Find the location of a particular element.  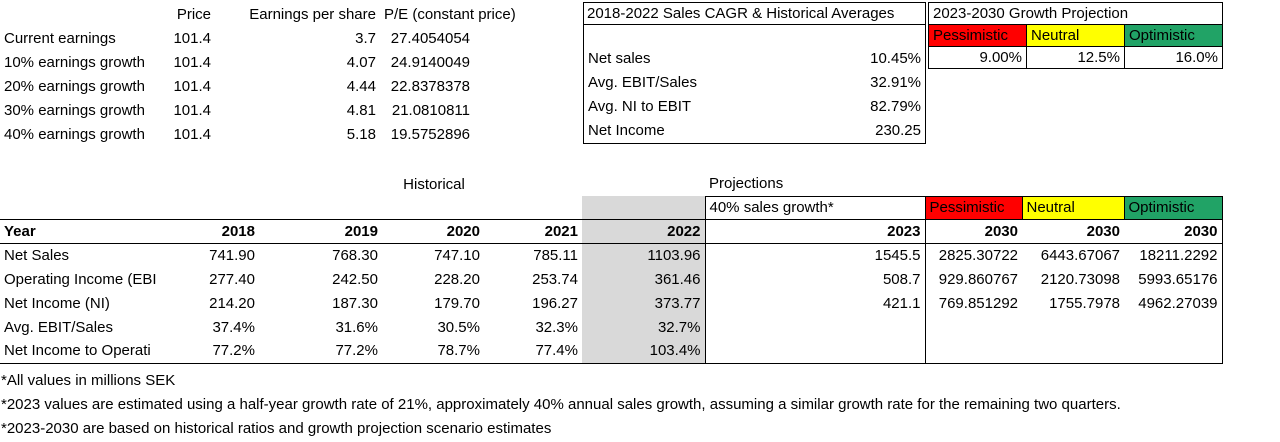

cell: 187.30 is located at coordinates (355, 303).